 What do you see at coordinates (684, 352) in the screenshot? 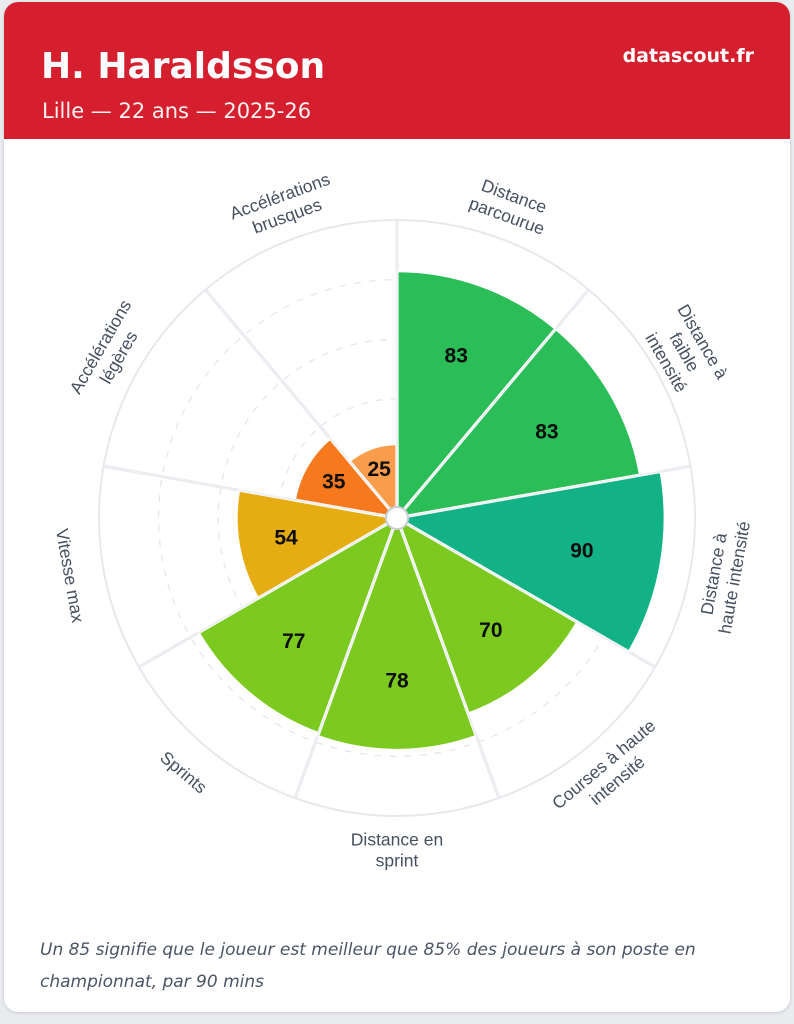
I see `category-label-1: Distance àfaibleintensité` at bounding box center [684, 352].